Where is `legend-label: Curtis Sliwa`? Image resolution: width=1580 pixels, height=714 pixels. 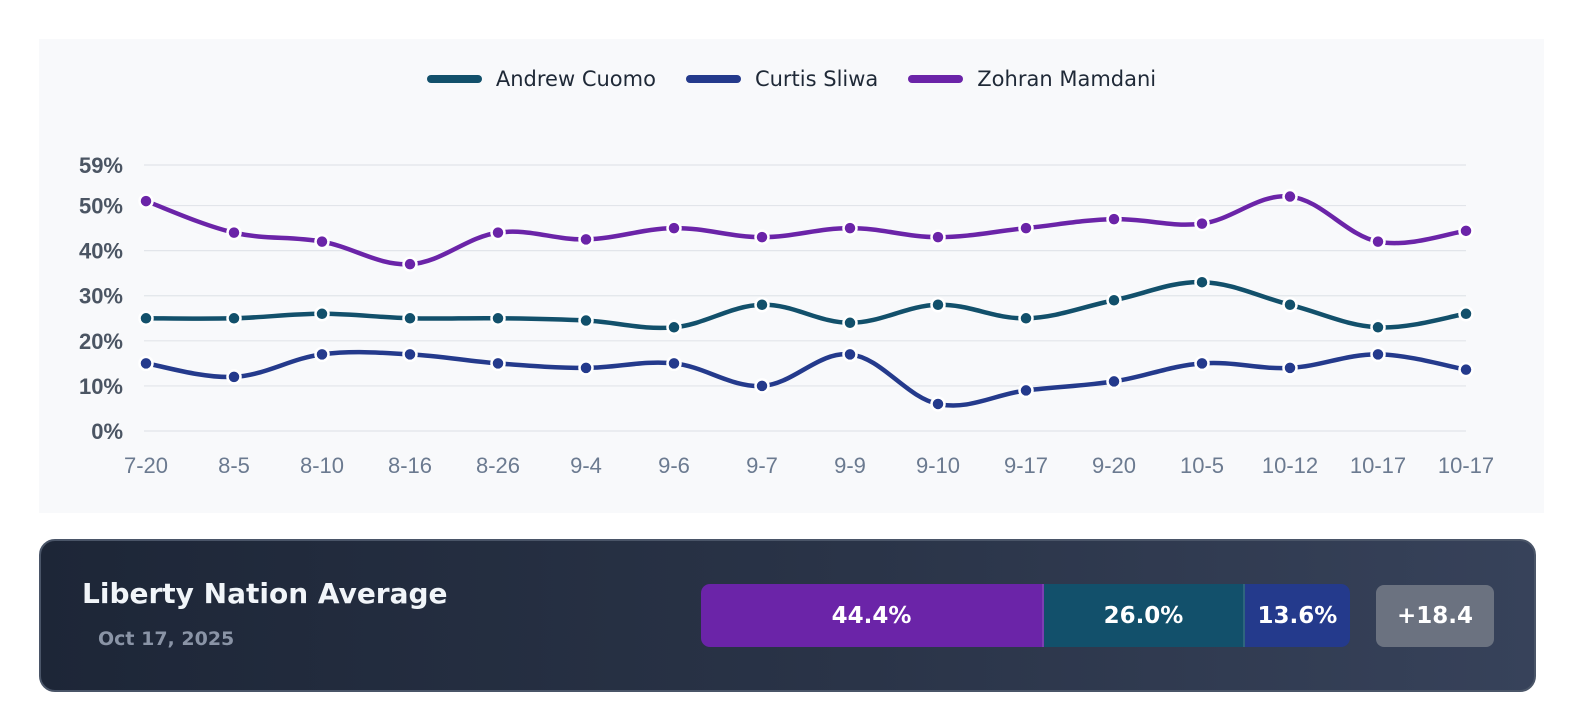
legend-label: Curtis Sliwa is located at coordinates (816, 79).